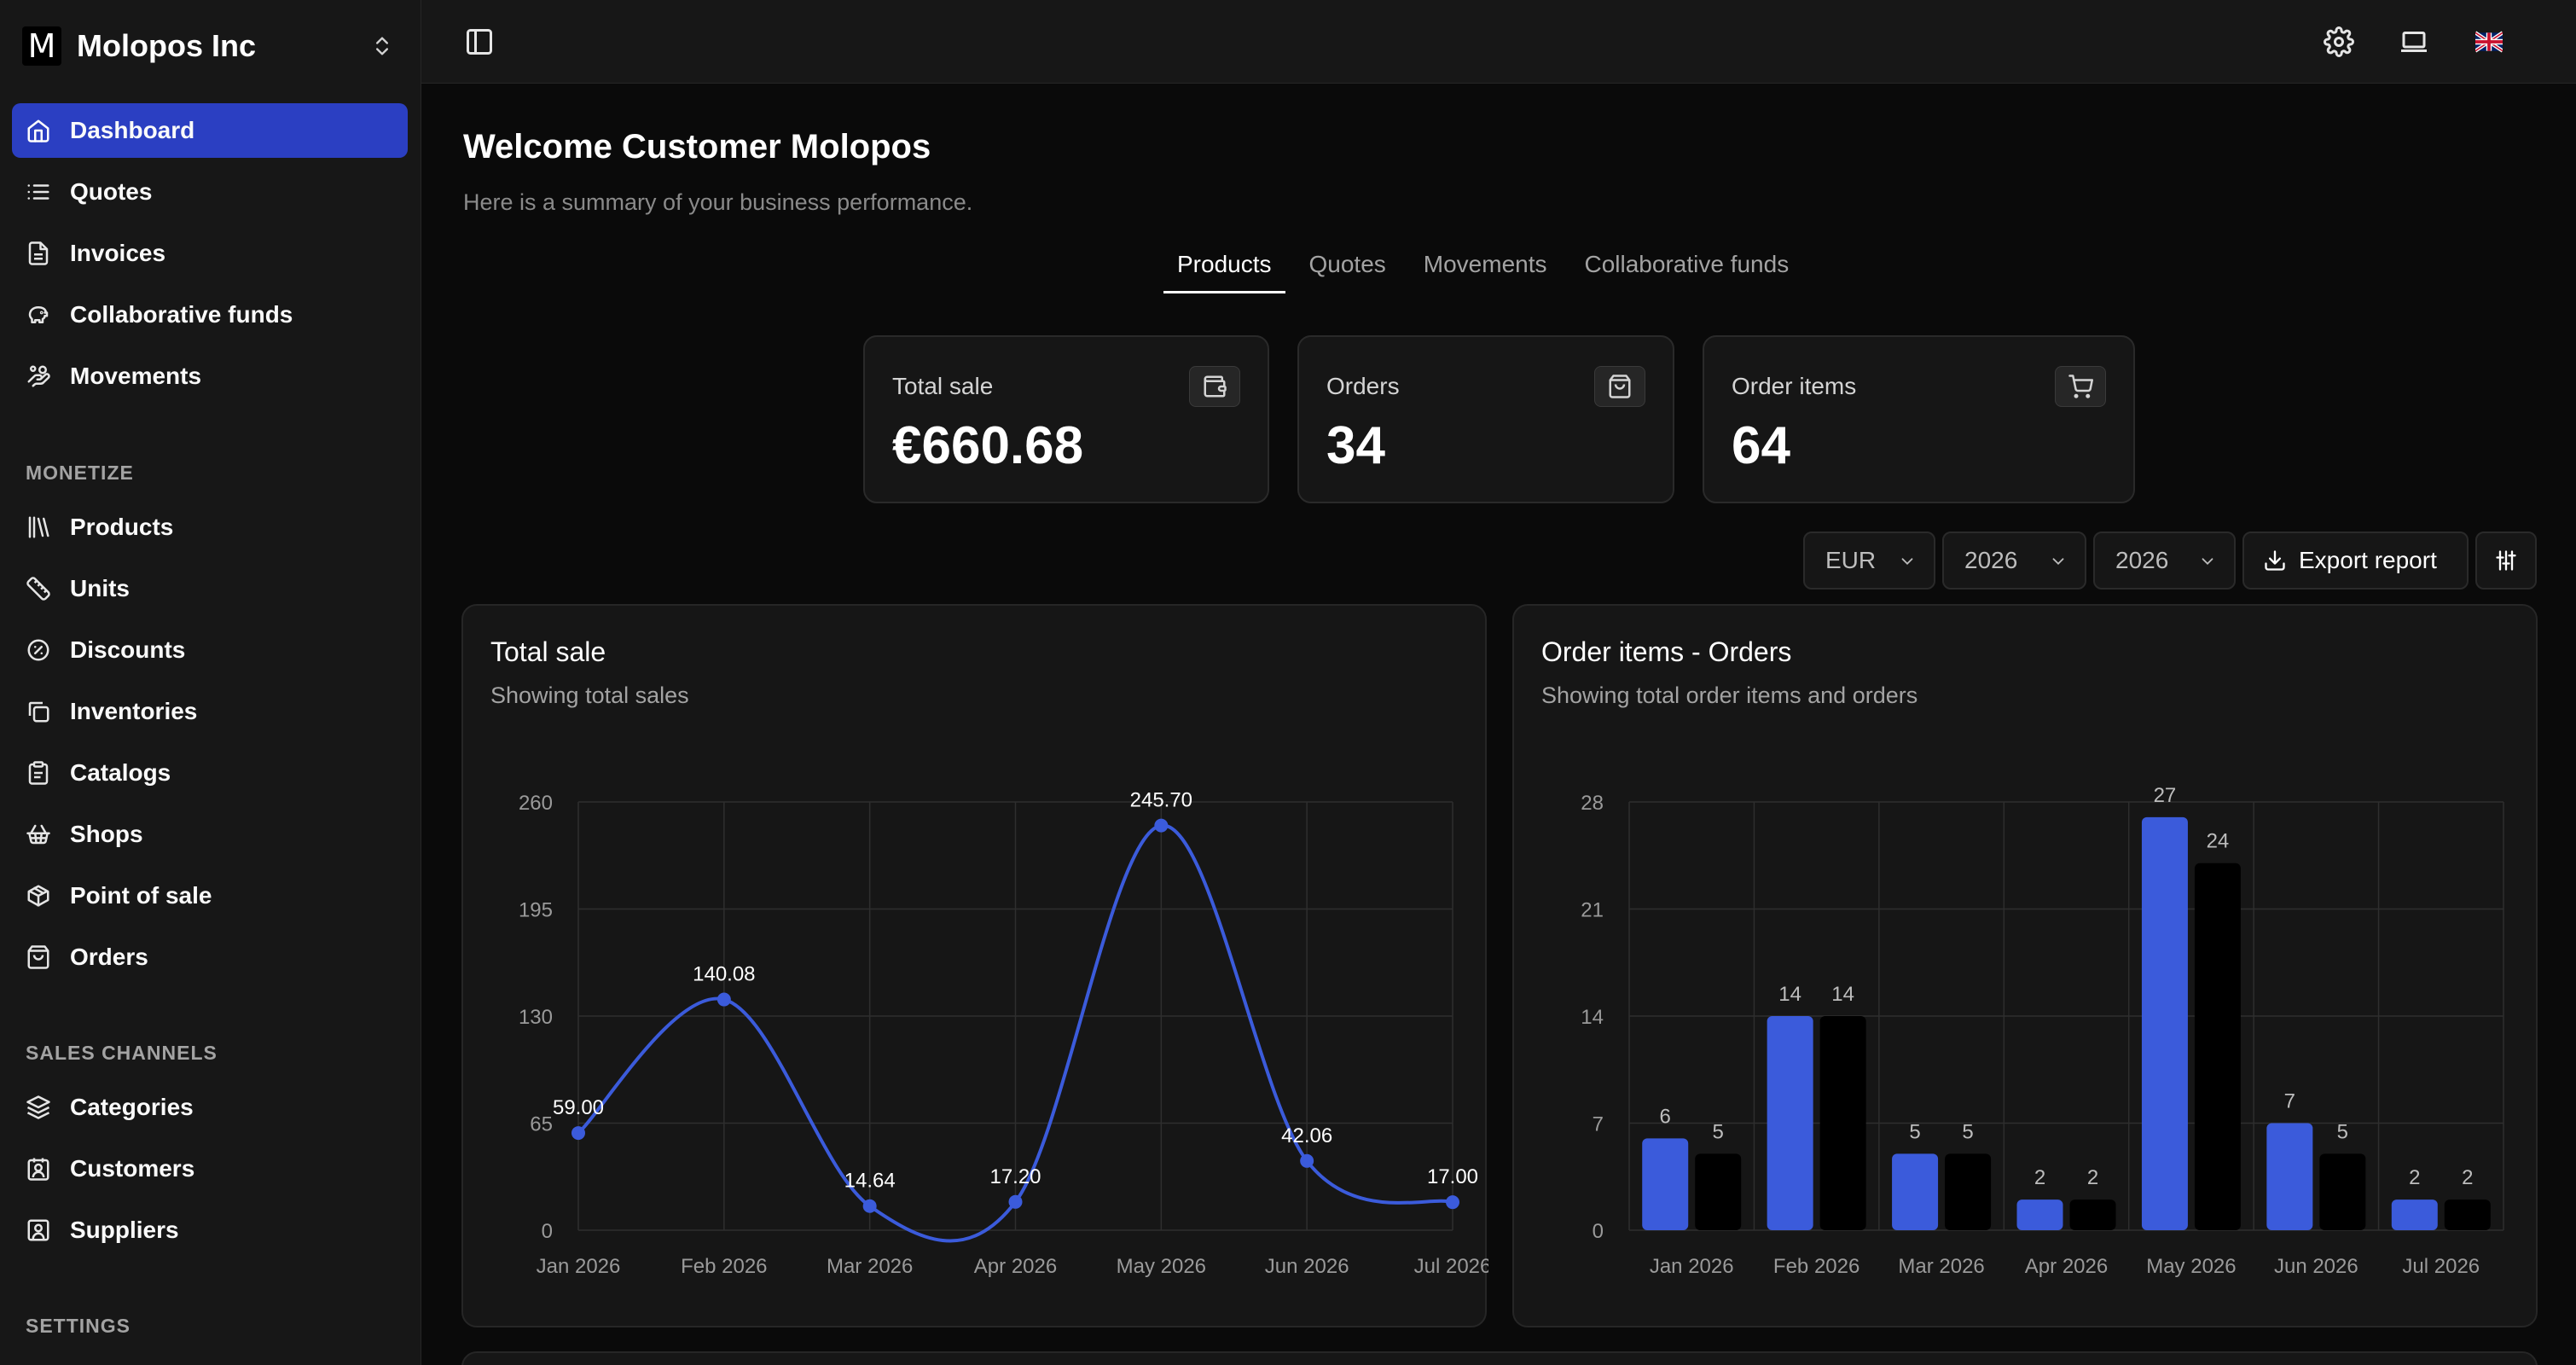 The width and height of the screenshot is (2576, 1365). I want to click on chart-settings-button, so click(2506, 561).